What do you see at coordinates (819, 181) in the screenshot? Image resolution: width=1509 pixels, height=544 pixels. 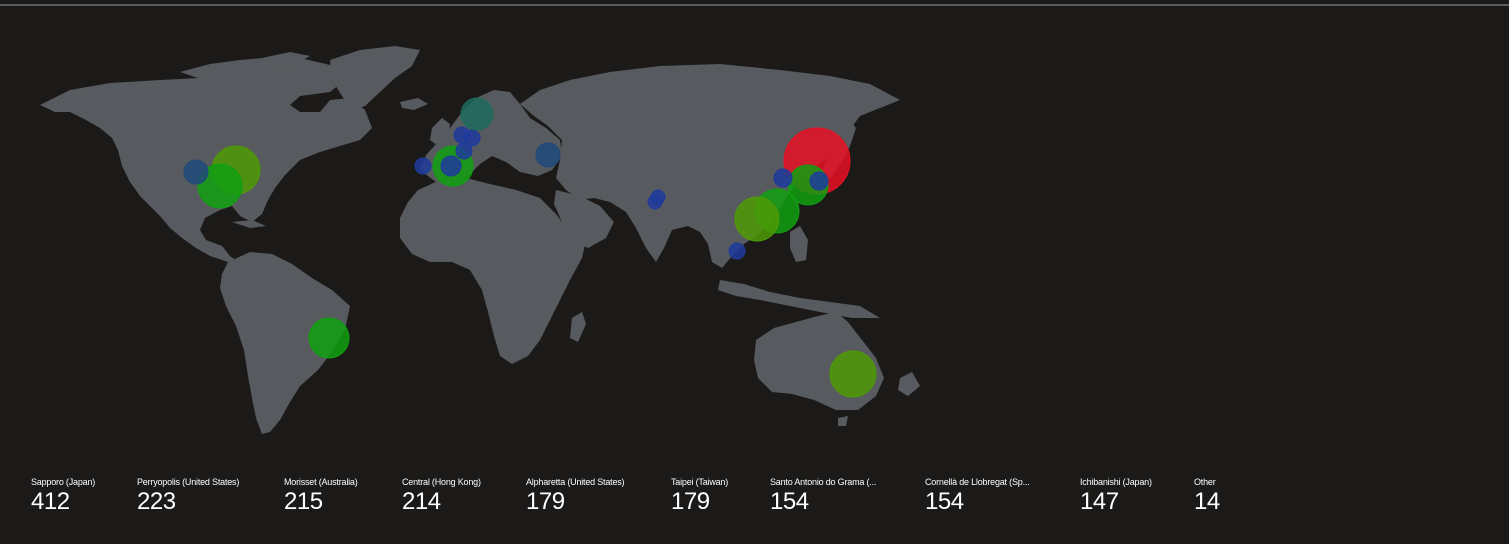 I see `map-marker-tokyo-area` at bounding box center [819, 181].